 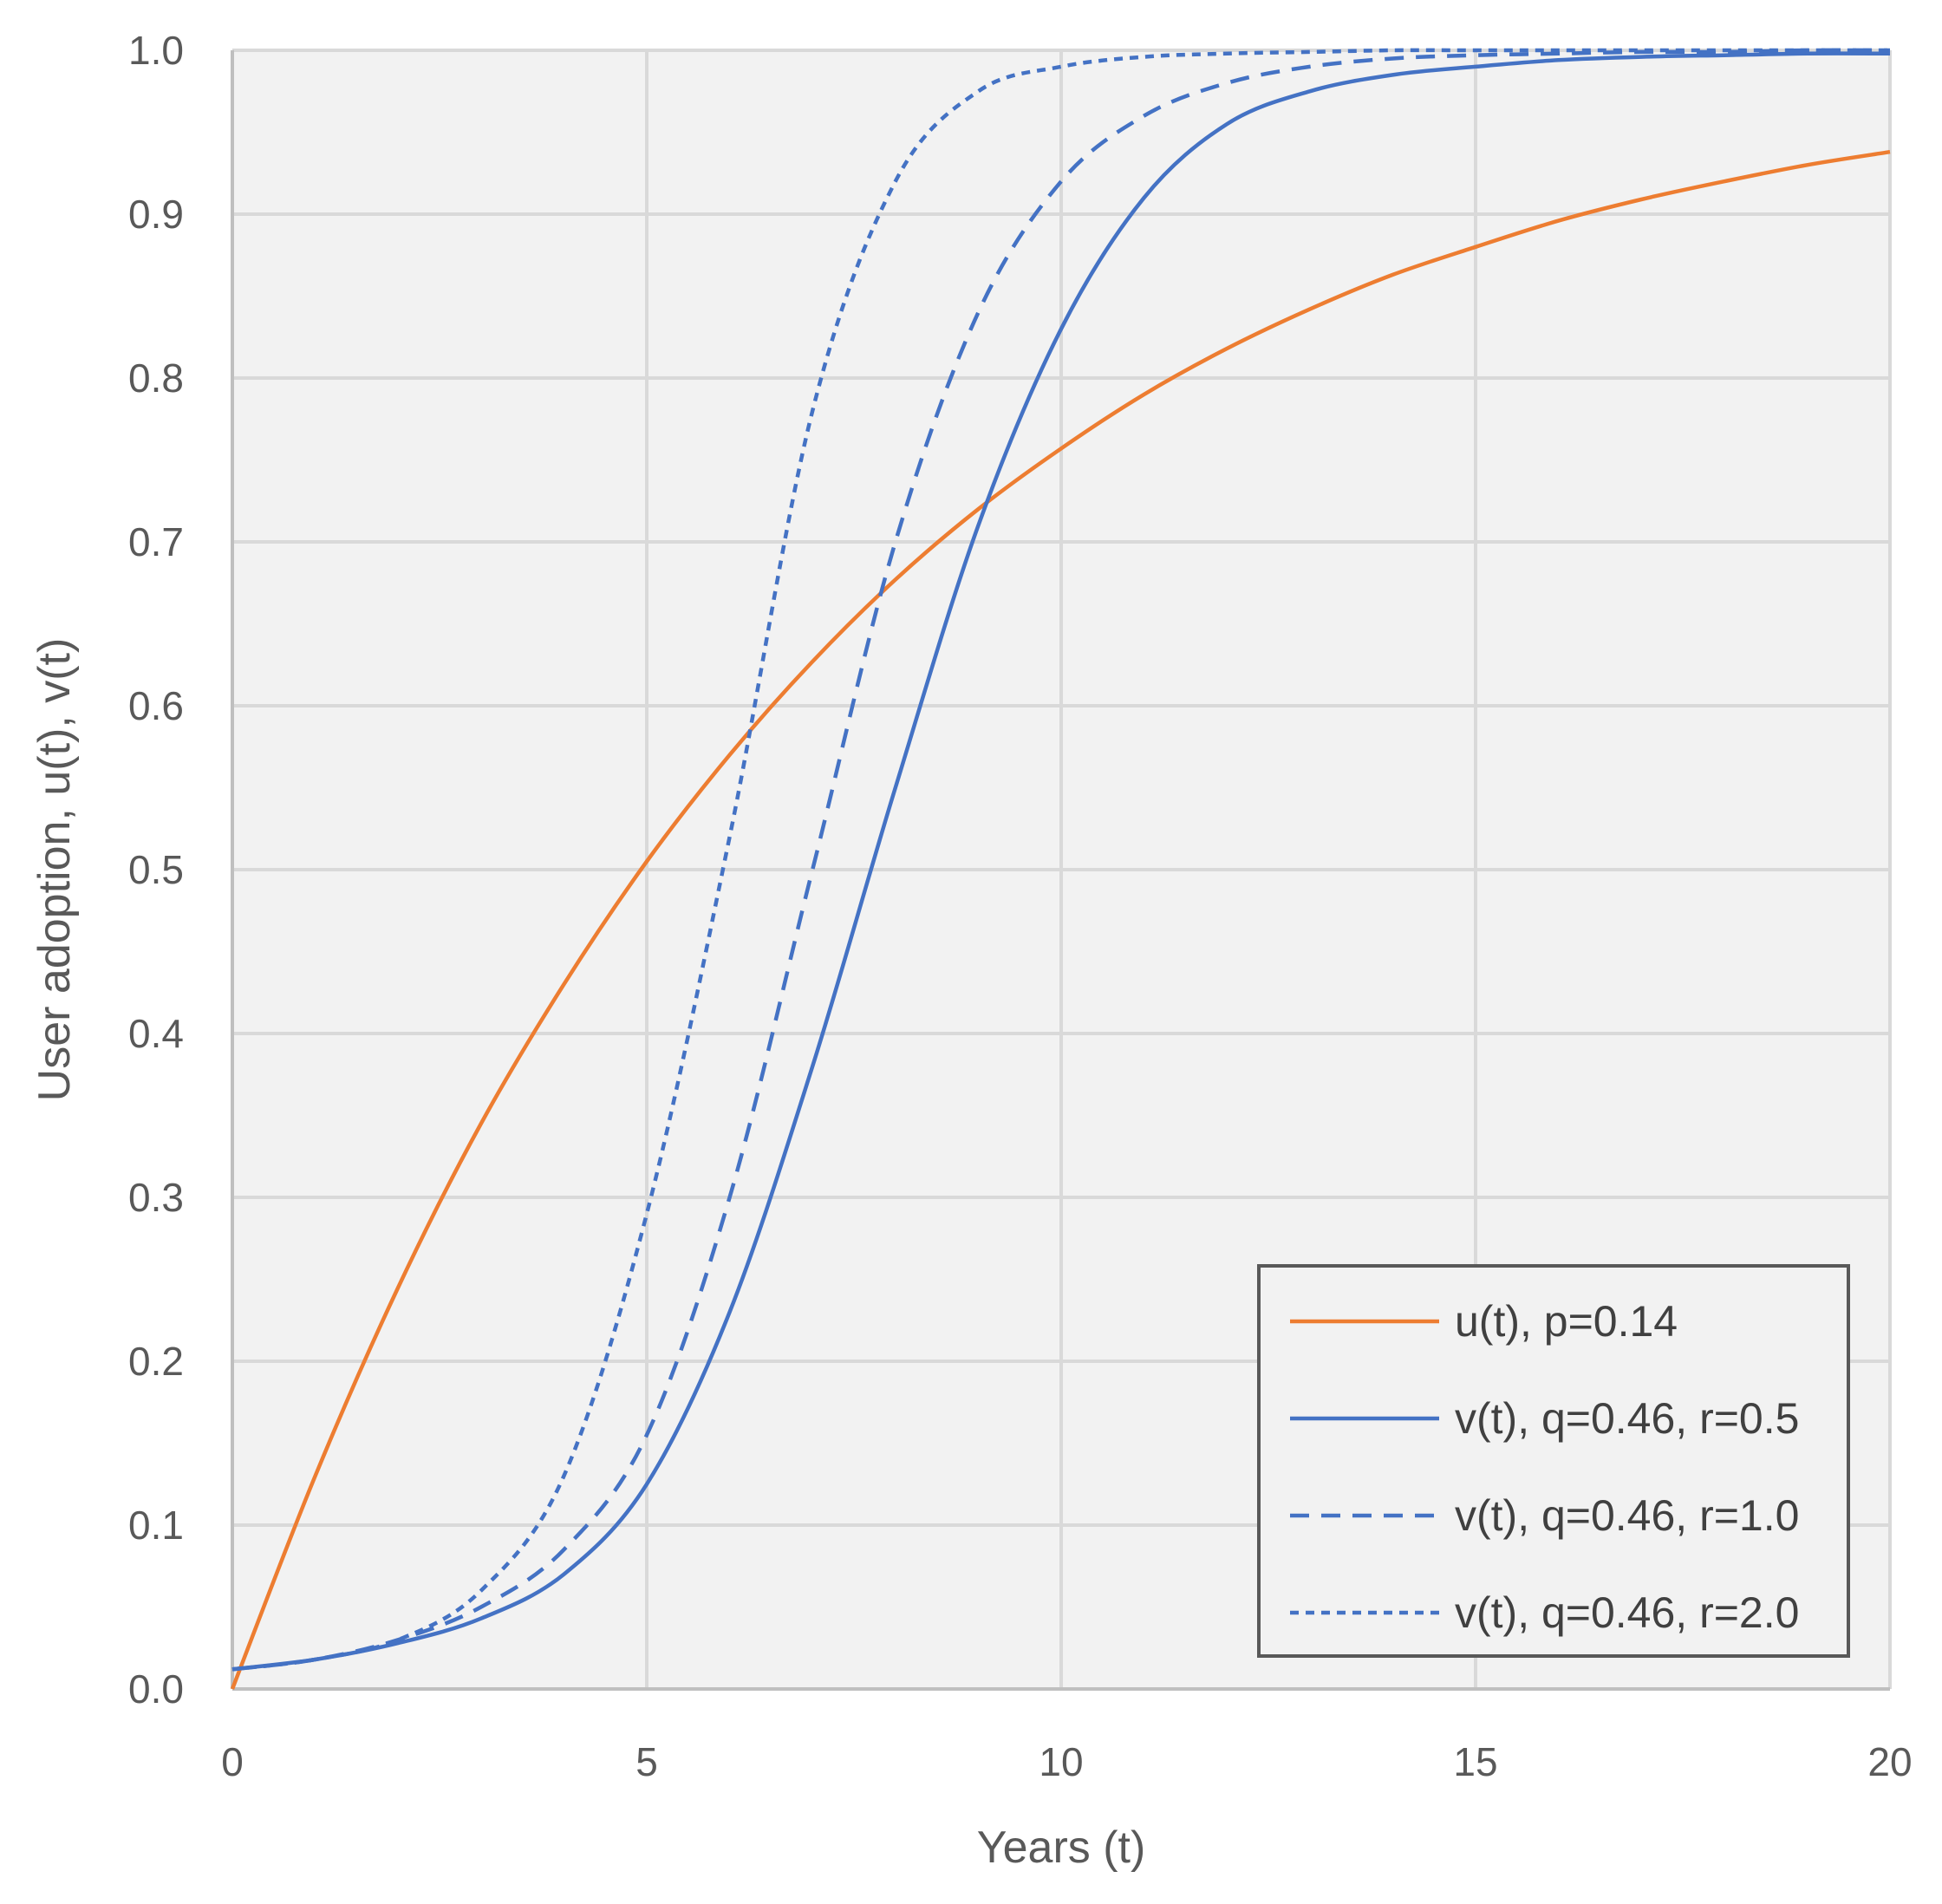 I want to click on x-tick-label: 20, so click(x=1890, y=1761).